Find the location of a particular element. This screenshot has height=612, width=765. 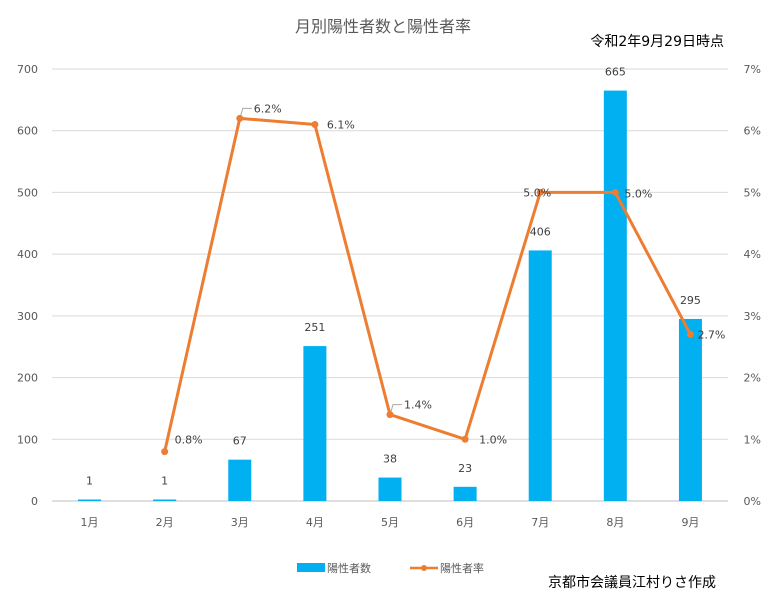

x-tick-label: 3月 is located at coordinates (240, 522).